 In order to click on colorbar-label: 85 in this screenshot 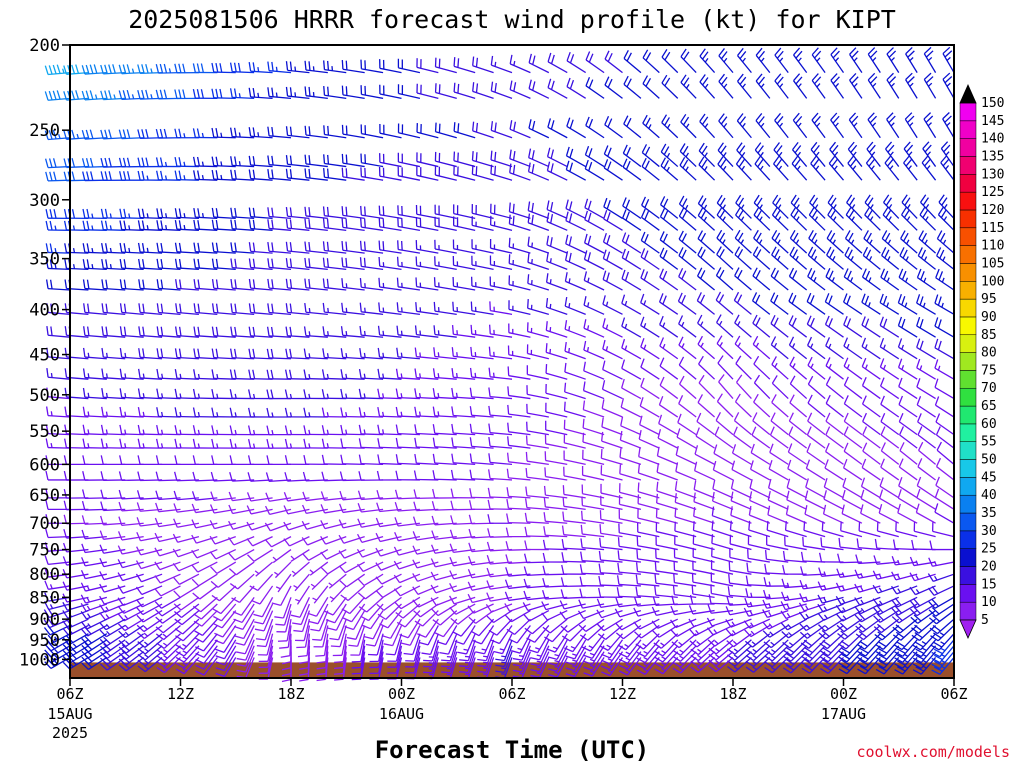, I will do `click(989, 335)`.